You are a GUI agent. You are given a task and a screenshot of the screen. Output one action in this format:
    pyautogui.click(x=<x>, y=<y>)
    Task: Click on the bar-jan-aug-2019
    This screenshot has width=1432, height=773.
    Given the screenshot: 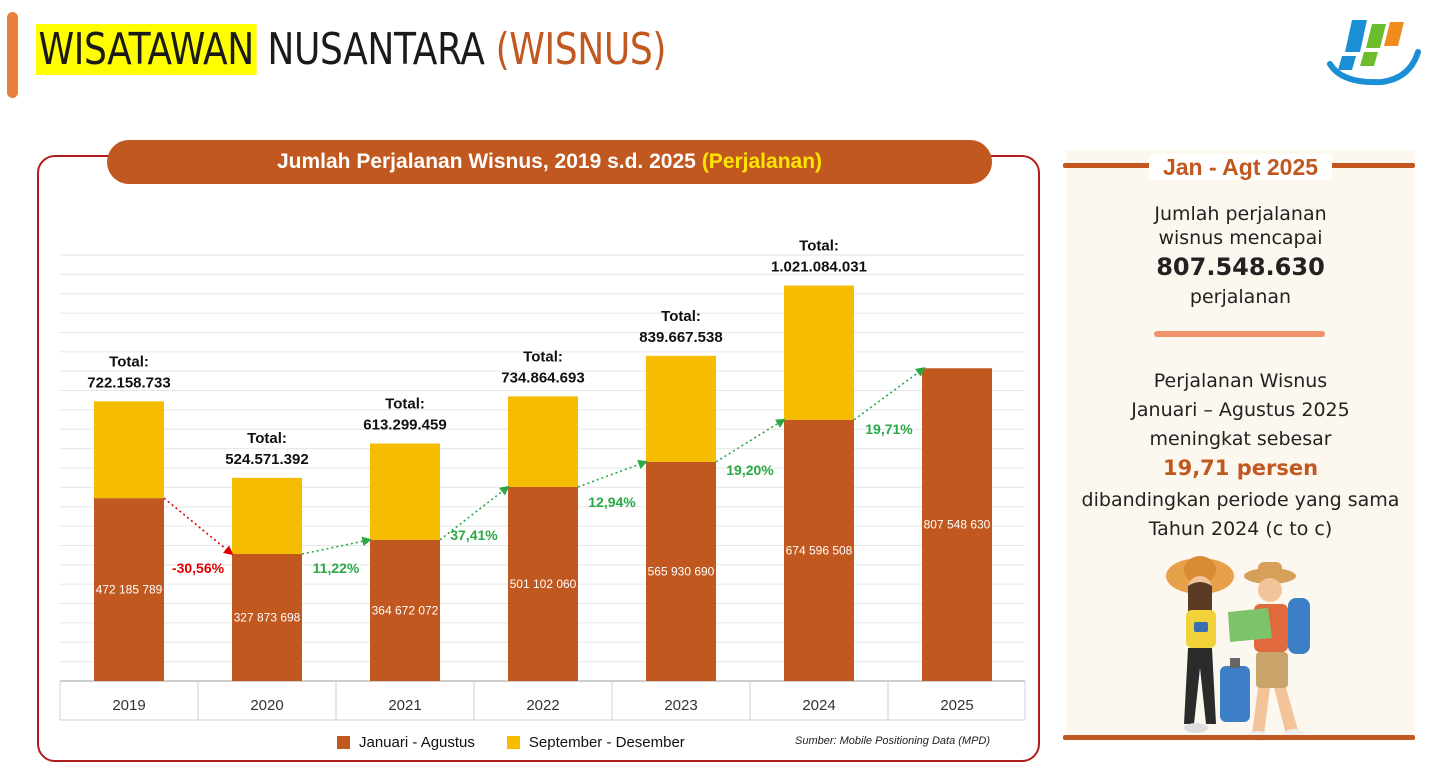 What is the action you would take?
    pyautogui.click(x=129, y=589)
    